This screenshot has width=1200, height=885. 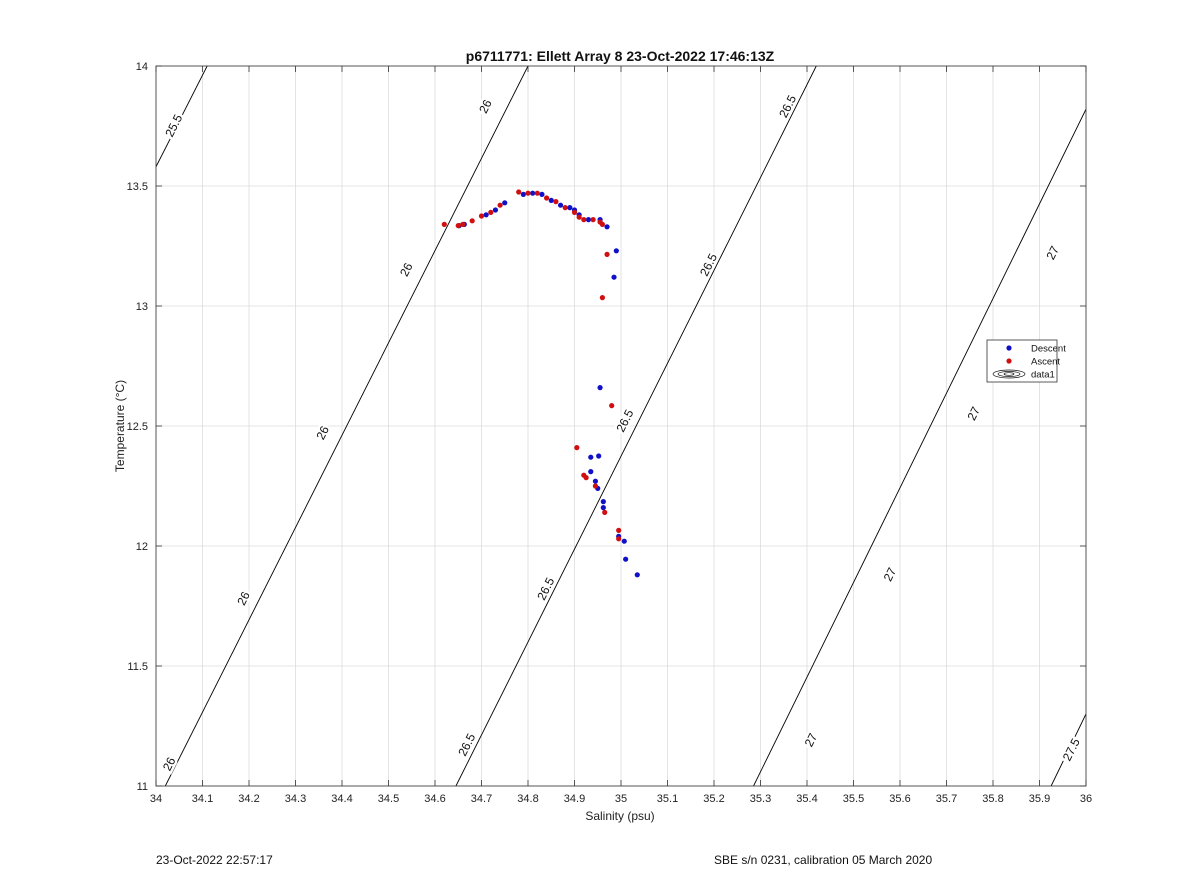 I want to click on x-tick-label: 34.7, so click(x=481, y=799).